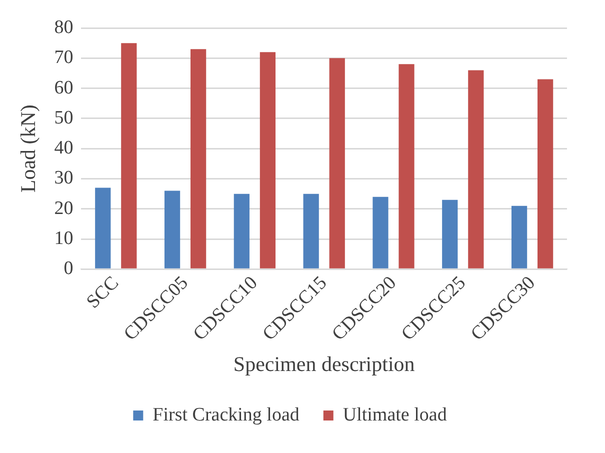 This screenshot has width=605, height=453. Describe the element at coordinates (64, 27) in the screenshot. I see `y-tick-label: 80` at that location.